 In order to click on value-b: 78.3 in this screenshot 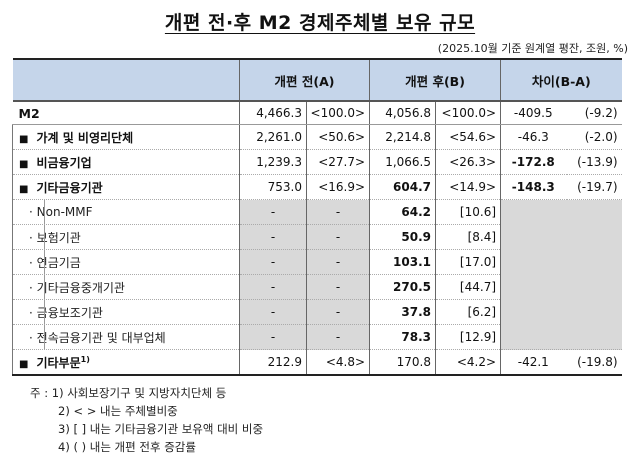, I will do `click(402, 337)`.